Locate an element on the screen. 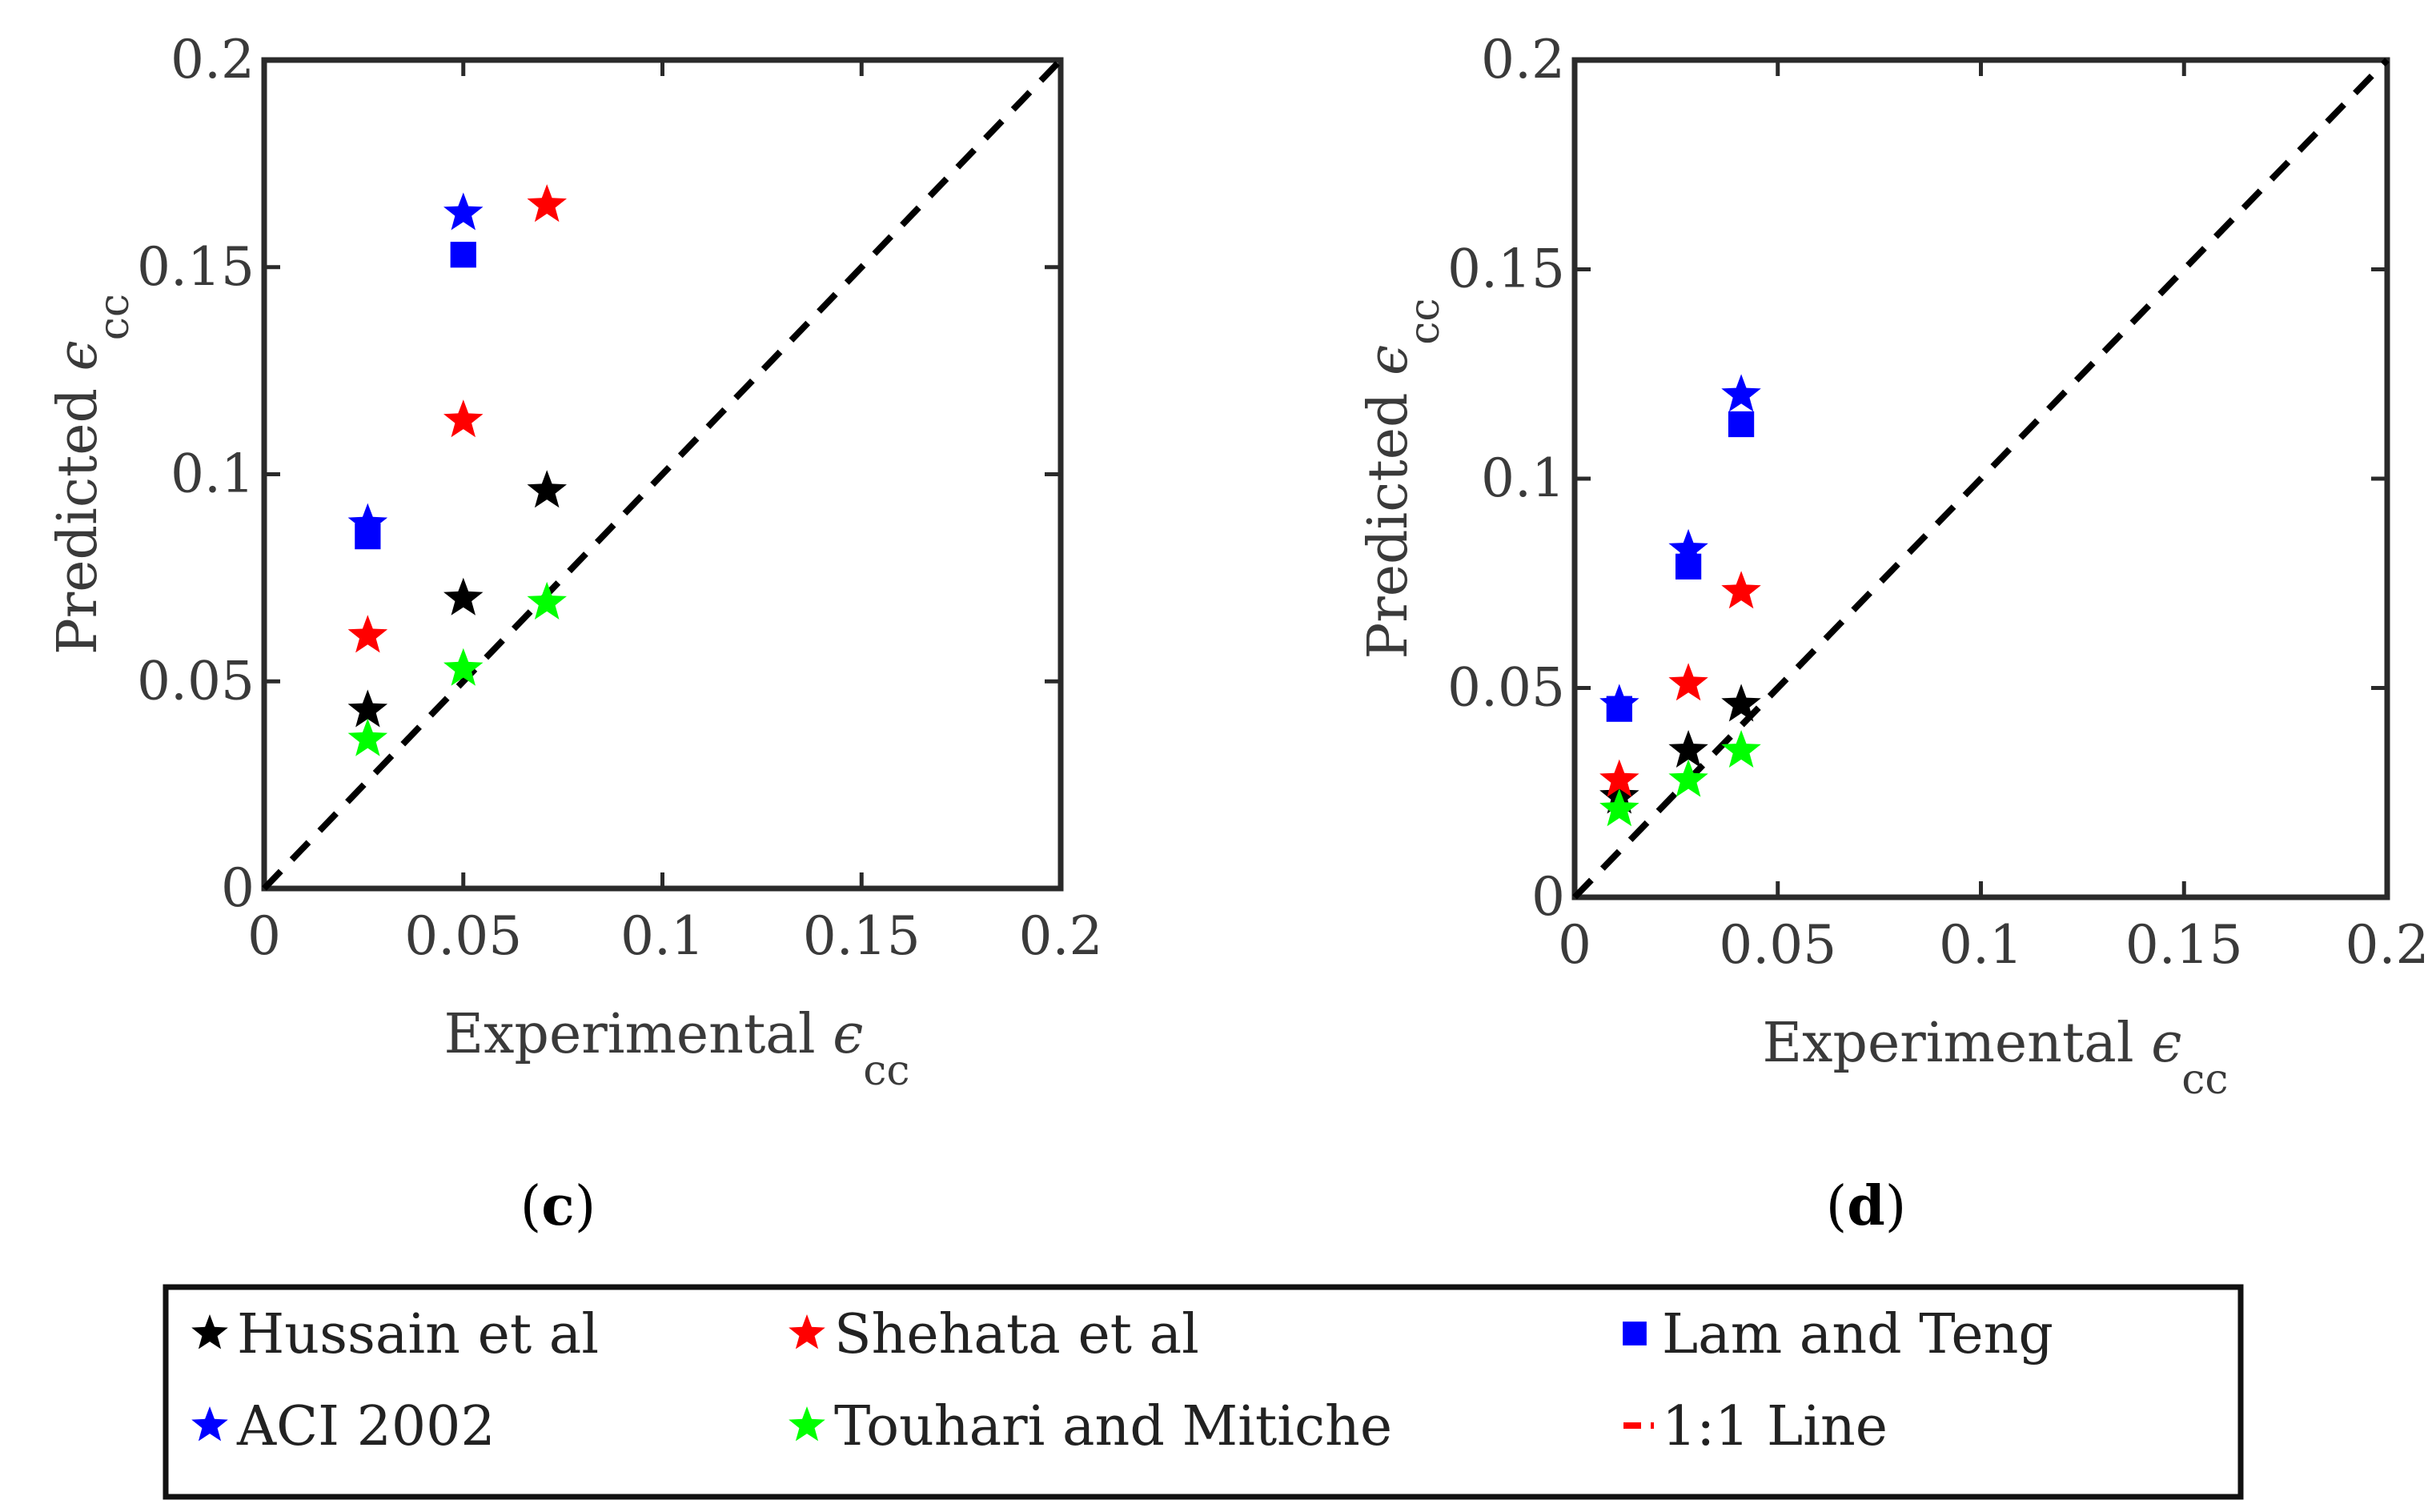  panel-d-x-axis-label: Experimental ϵcc is located at coordinates (1995, 1058).